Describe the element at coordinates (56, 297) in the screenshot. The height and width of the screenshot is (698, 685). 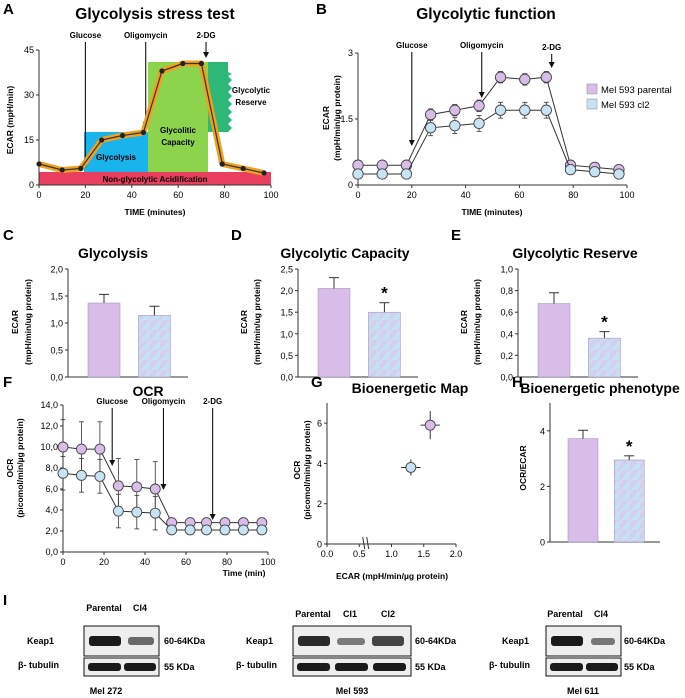
I see `y-tick-label: 1,5` at that location.